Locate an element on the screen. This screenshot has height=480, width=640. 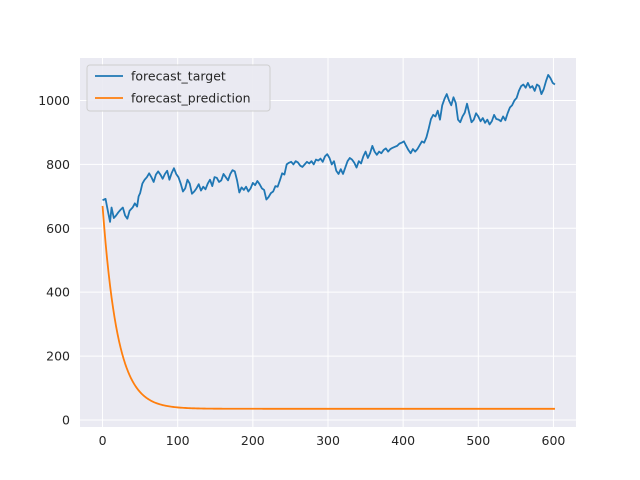
x-tick-label: 500 is located at coordinates (478, 440).